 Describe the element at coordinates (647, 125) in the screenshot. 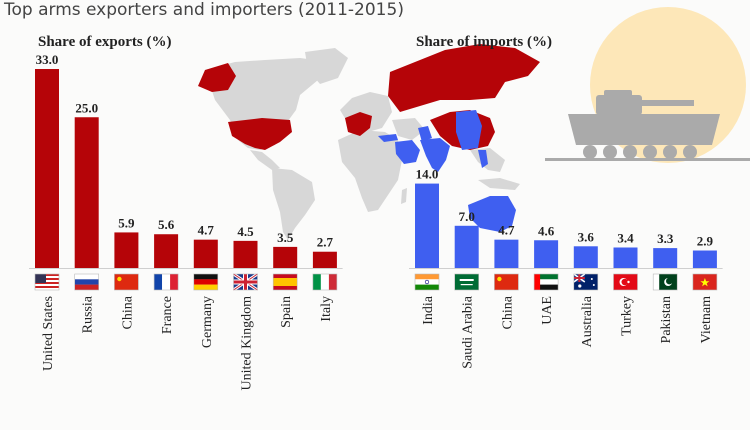

I see `tank-icon` at that location.